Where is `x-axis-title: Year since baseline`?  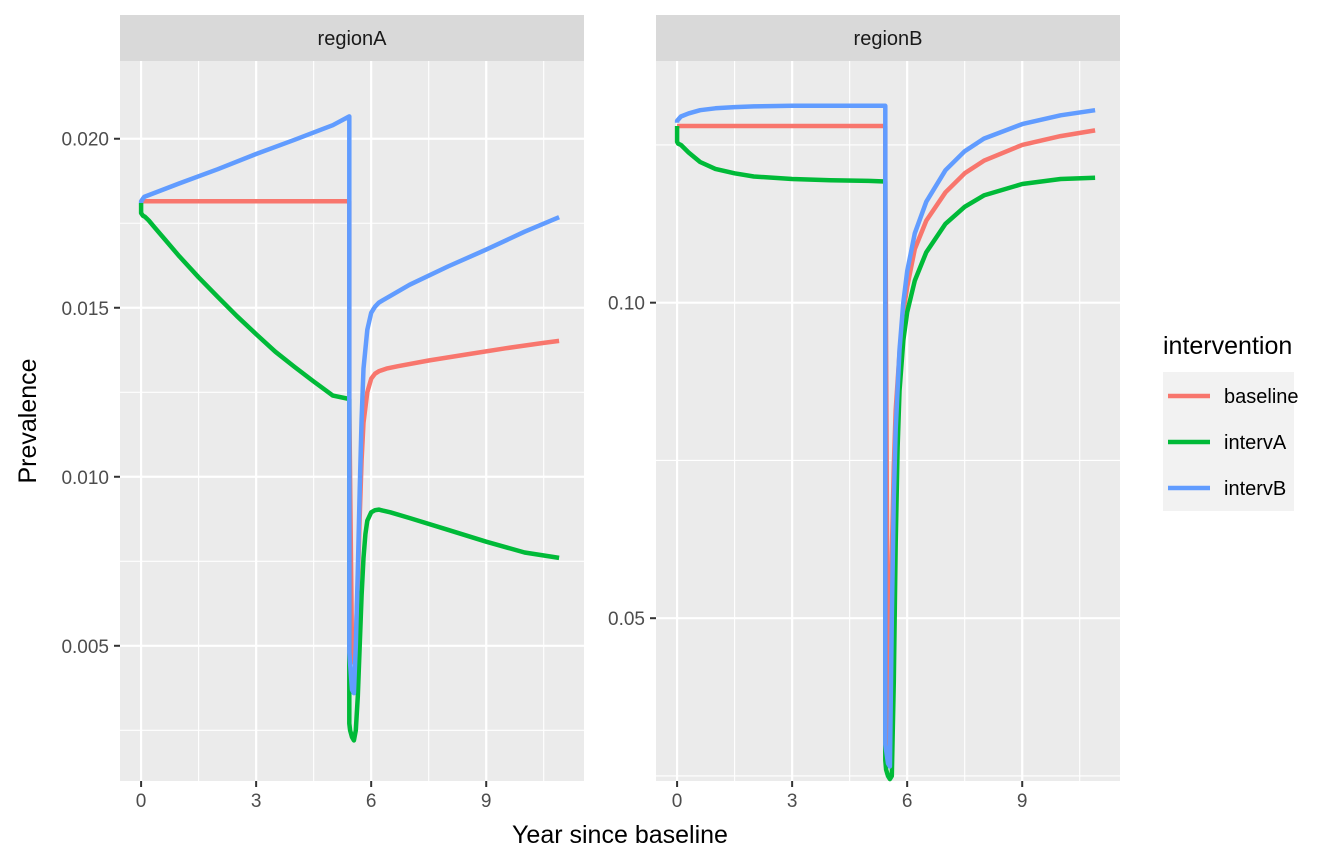
x-axis-title: Year since baseline is located at coordinates (620, 835).